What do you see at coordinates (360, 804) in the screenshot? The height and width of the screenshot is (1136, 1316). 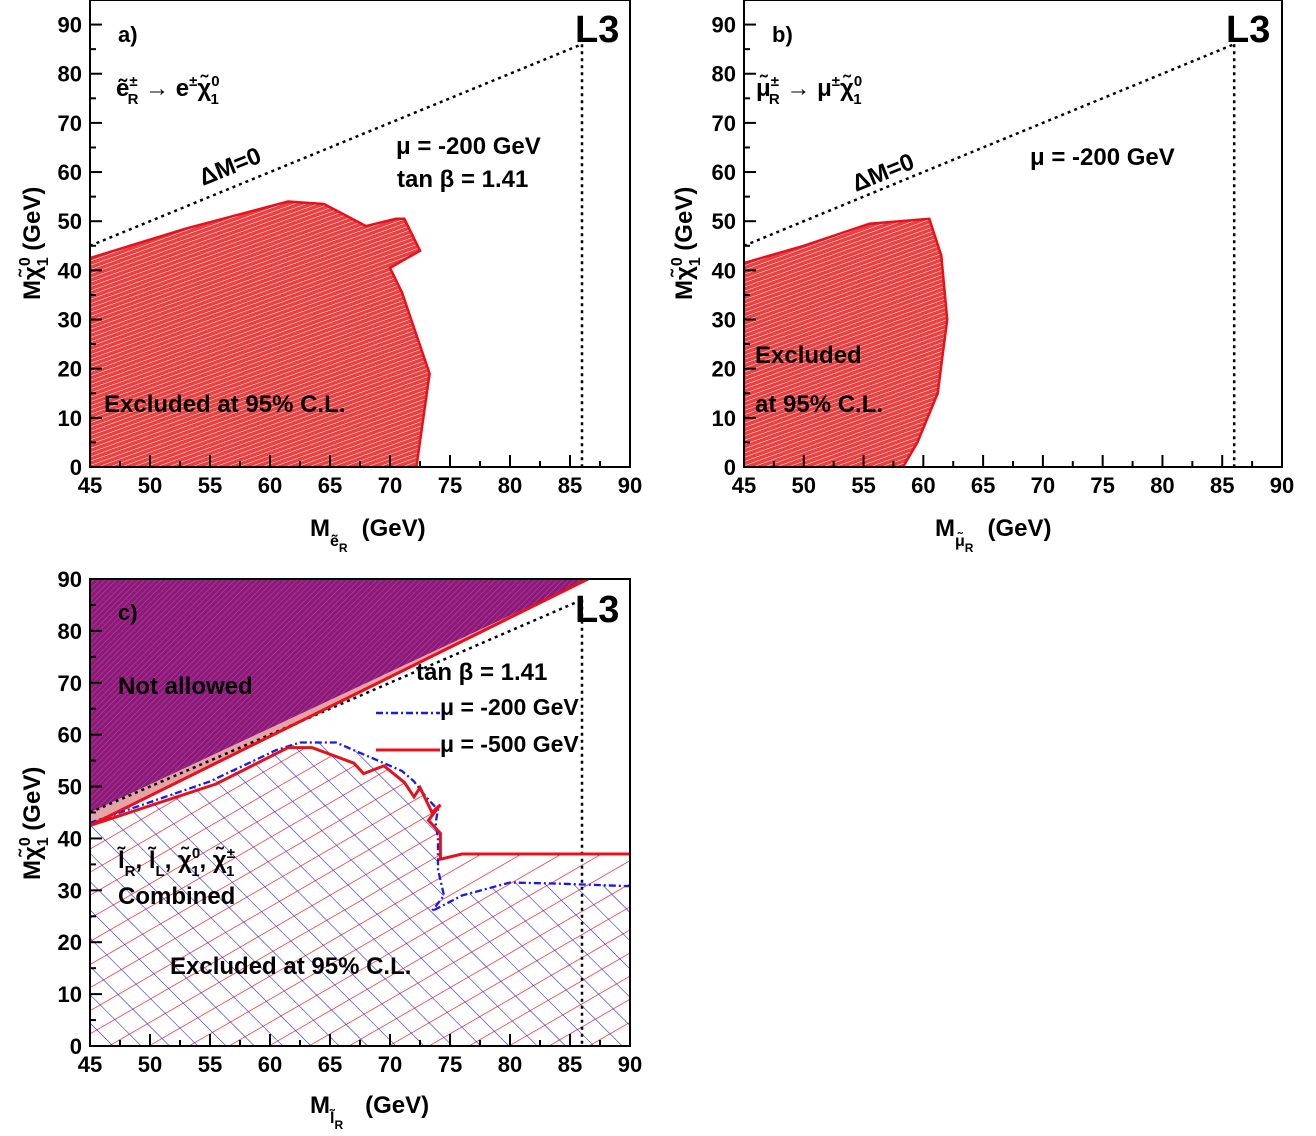 I see `series-line-mu500` at bounding box center [360, 804].